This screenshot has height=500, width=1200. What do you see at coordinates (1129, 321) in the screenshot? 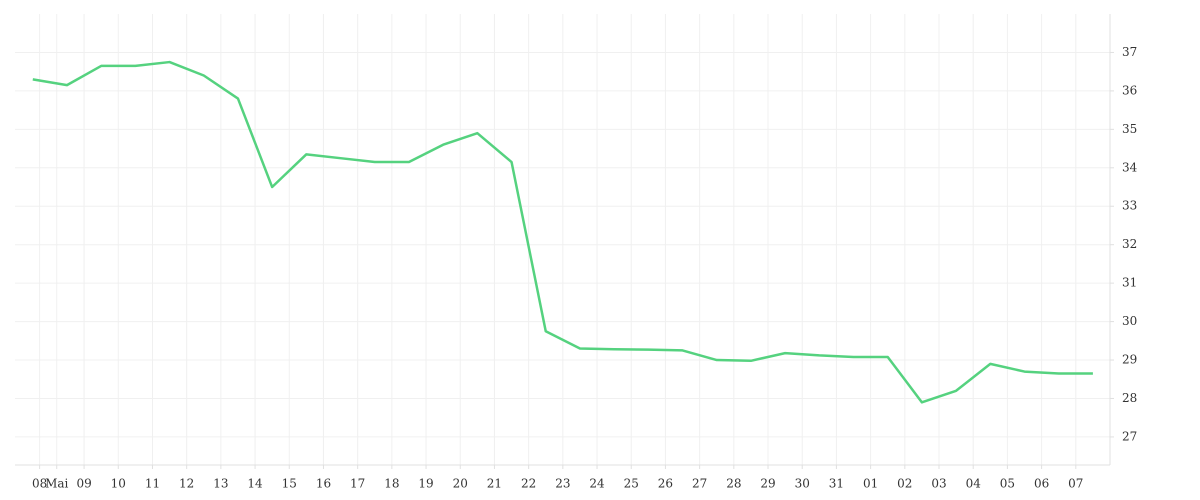
I see `y-tick-label: 30` at bounding box center [1129, 321].